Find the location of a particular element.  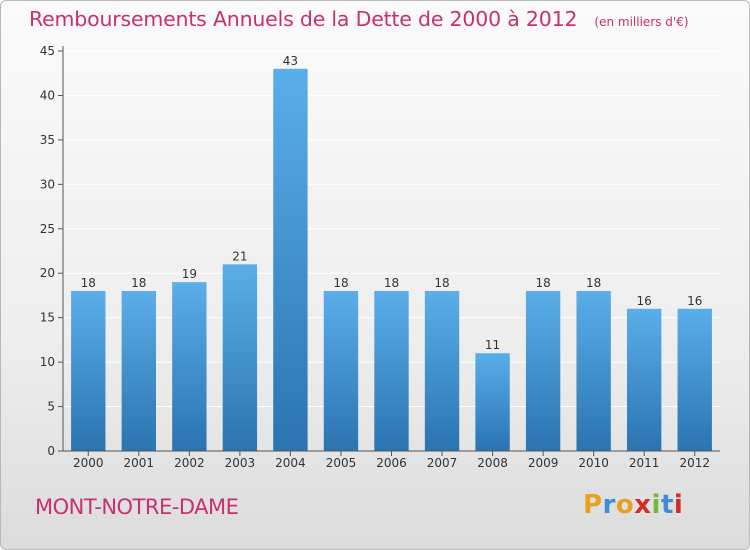

bar-2000 is located at coordinates (88, 371).